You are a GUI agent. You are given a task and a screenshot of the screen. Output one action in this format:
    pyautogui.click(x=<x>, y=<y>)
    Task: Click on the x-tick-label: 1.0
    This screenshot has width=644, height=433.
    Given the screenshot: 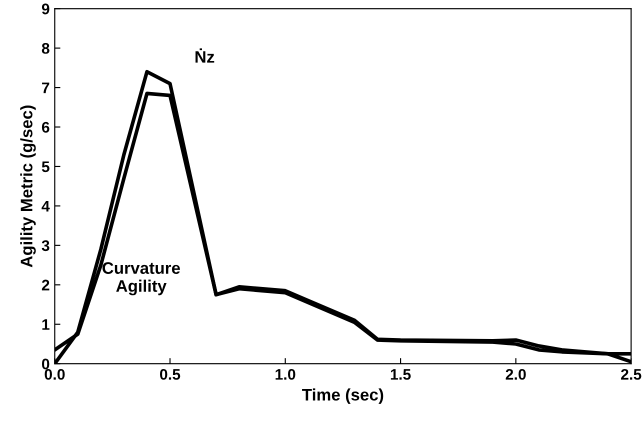 What is the action you would take?
    pyautogui.click(x=286, y=374)
    